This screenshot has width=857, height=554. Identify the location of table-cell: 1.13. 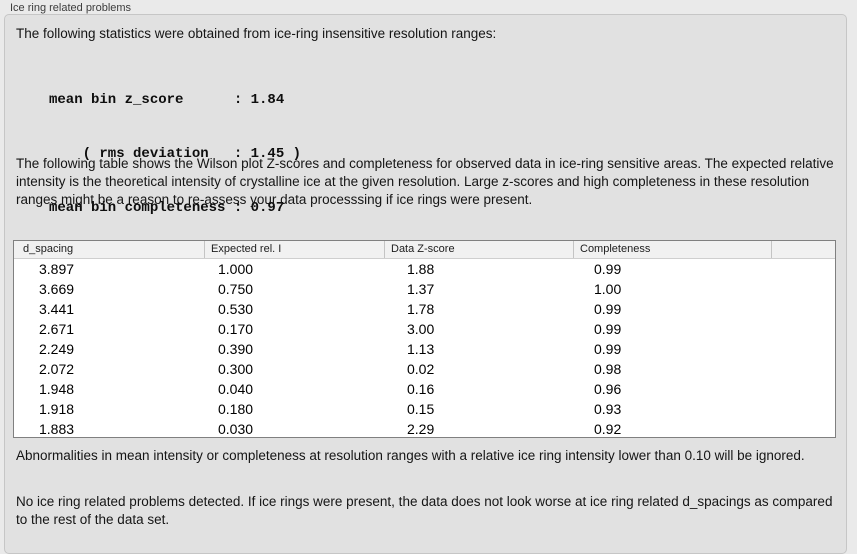
(421, 349).